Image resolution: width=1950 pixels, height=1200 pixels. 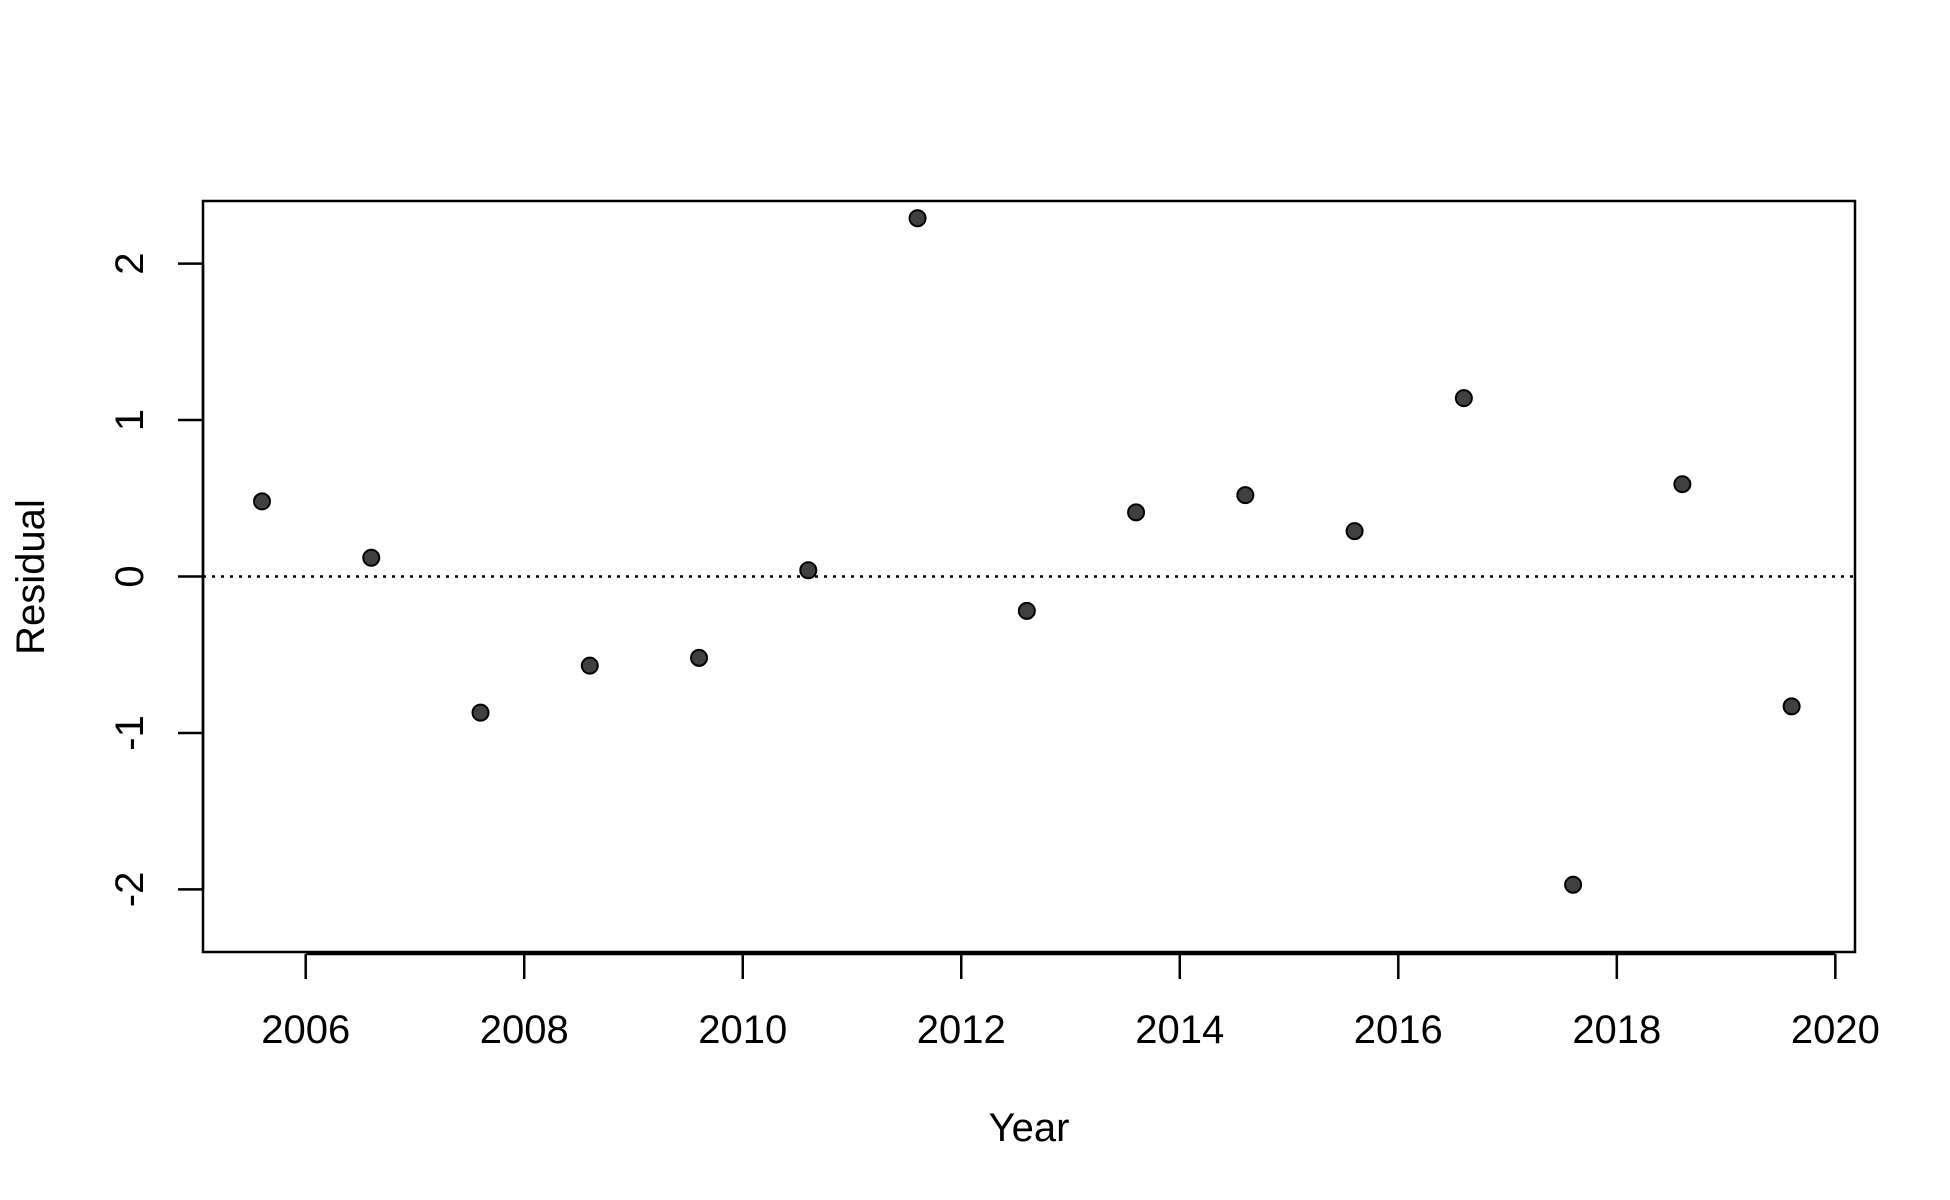 I want to click on y-axis-title: Residual, so click(x=31, y=577).